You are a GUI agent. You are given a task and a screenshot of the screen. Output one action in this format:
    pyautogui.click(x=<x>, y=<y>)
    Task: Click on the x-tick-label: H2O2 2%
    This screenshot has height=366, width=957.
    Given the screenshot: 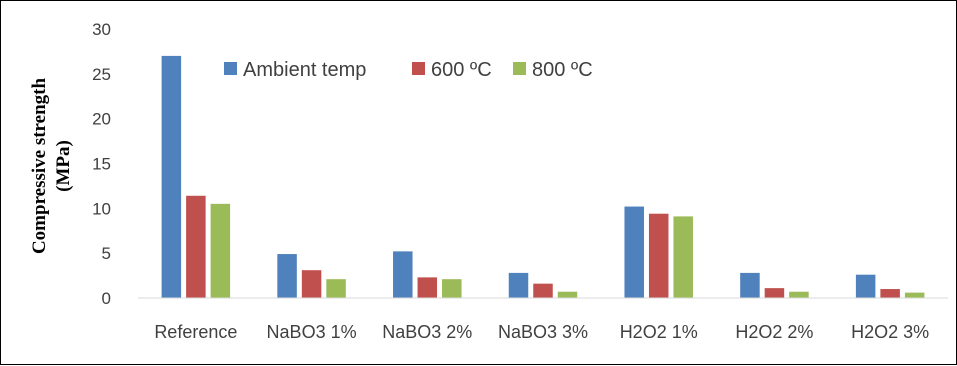 What is the action you would take?
    pyautogui.click(x=774, y=332)
    